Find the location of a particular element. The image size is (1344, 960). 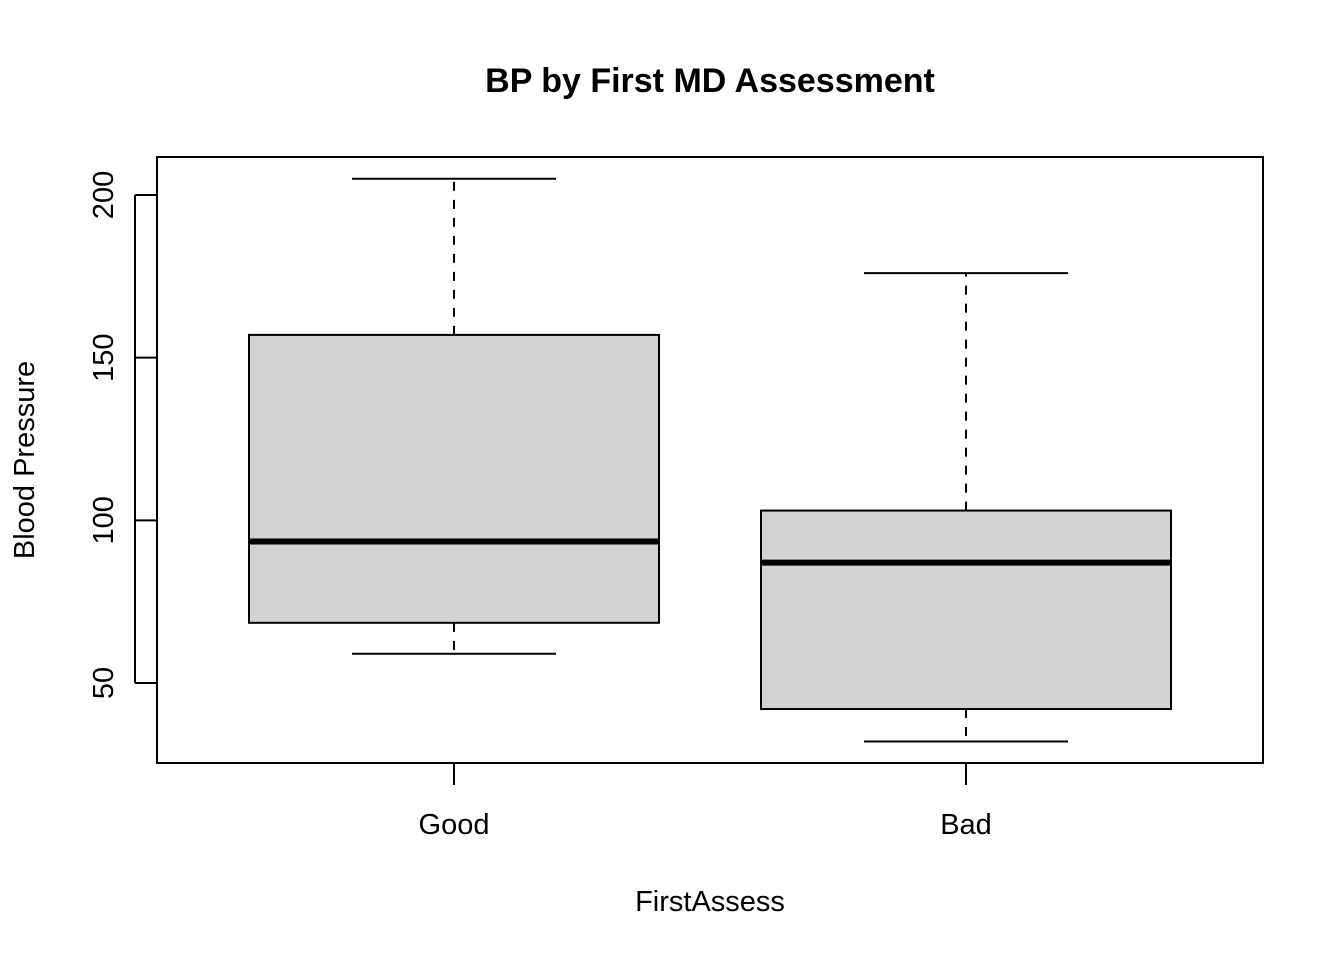

y-tick-label-150: 150 is located at coordinates (104, 357).